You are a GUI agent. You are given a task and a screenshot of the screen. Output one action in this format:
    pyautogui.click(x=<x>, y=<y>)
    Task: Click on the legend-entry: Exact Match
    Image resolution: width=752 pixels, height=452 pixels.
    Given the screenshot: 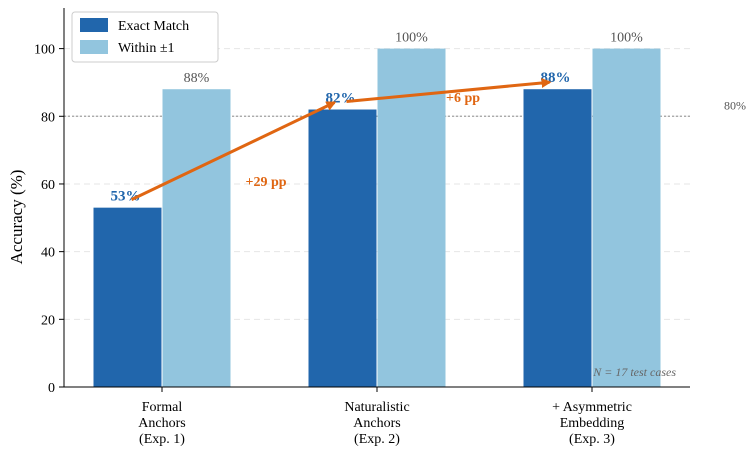 What is the action you would take?
    pyautogui.click(x=153, y=26)
    